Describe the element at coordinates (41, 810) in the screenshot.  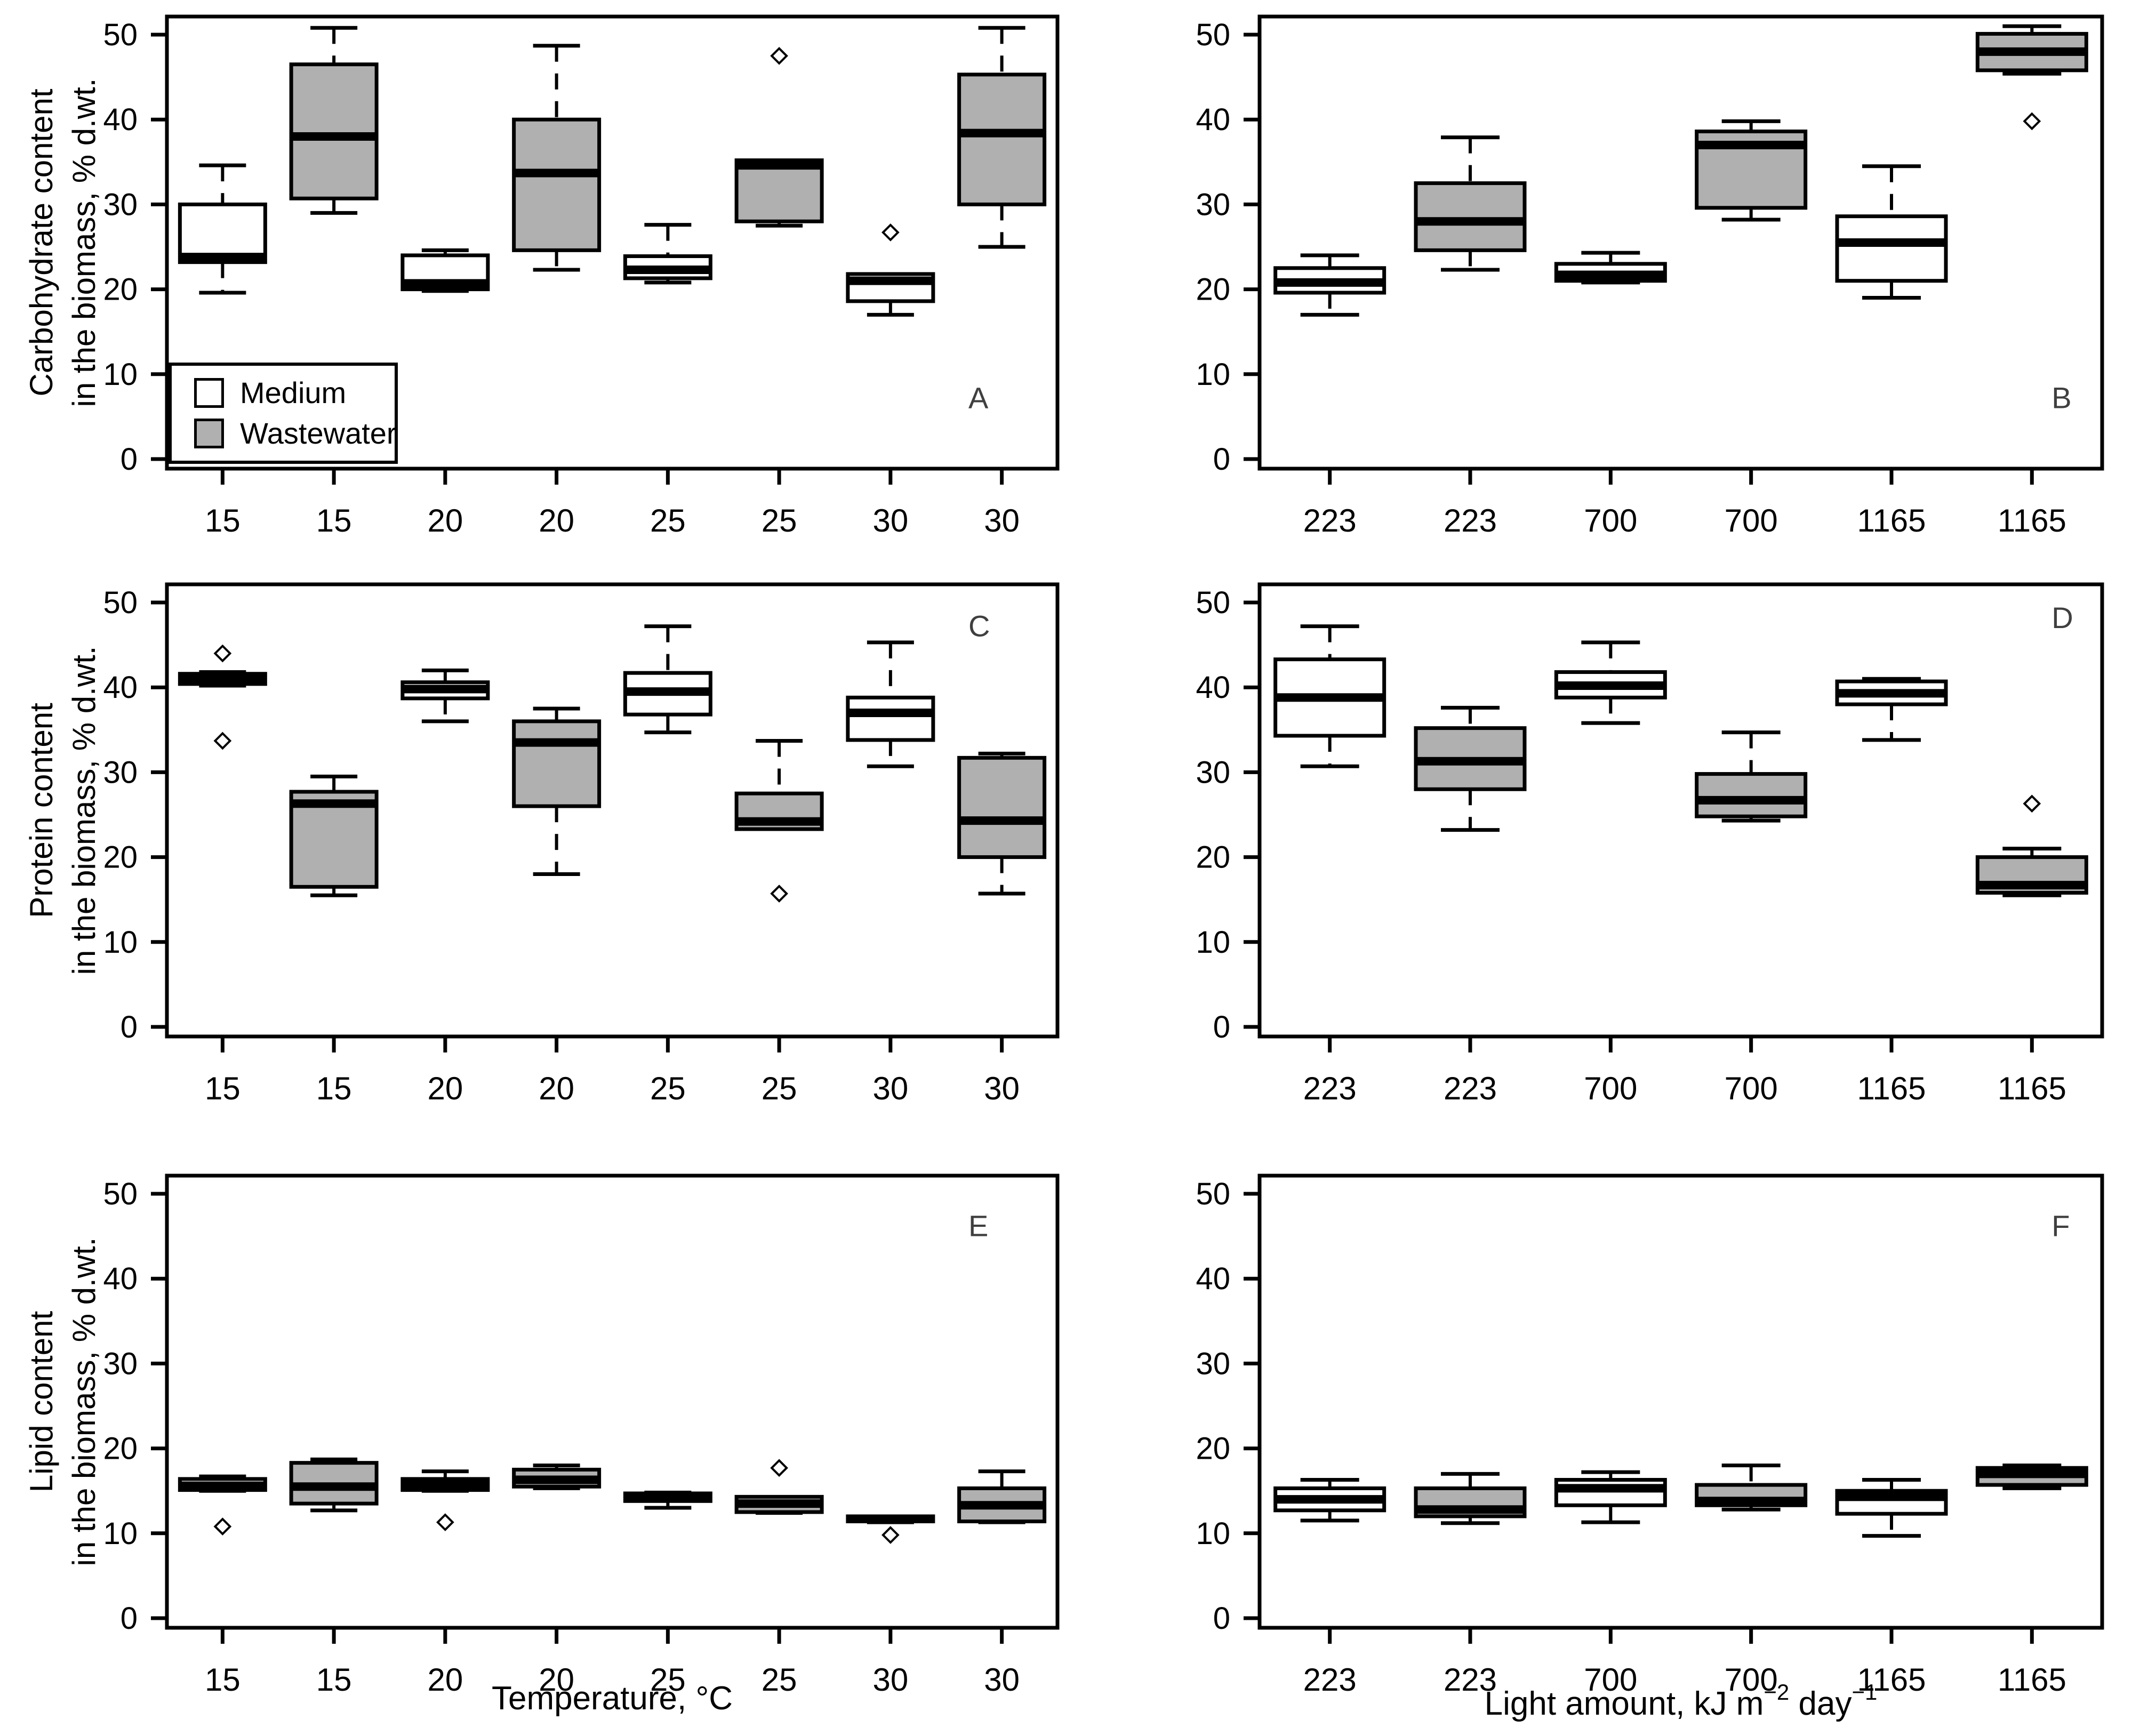
I see `y-axis-title-line1: Protein content` at that location.